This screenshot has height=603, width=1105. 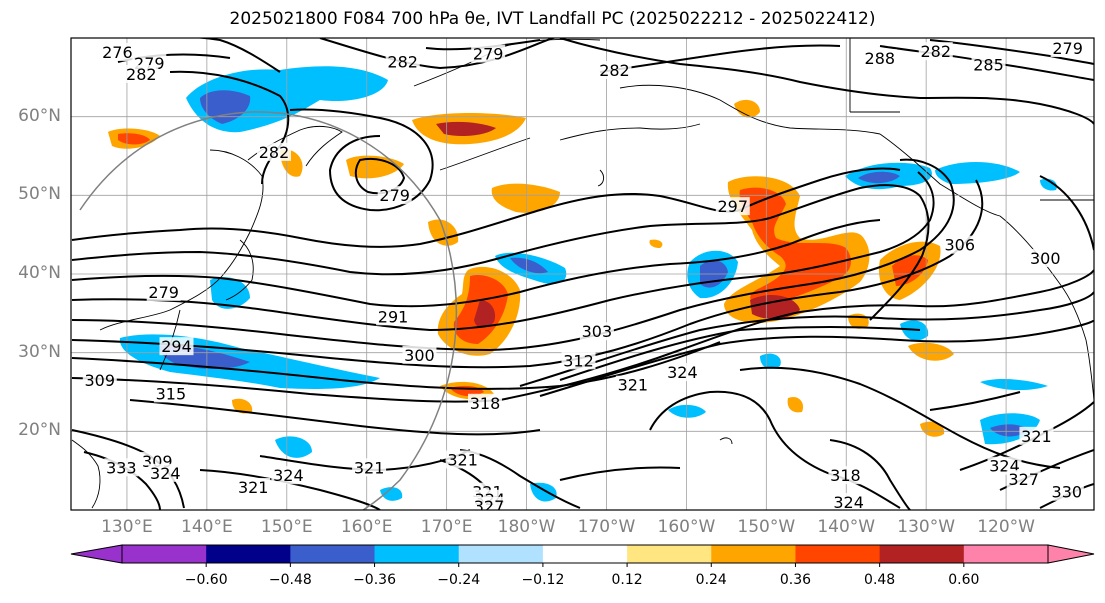 I want to click on contour-label: 309, so click(x=99, y=380).